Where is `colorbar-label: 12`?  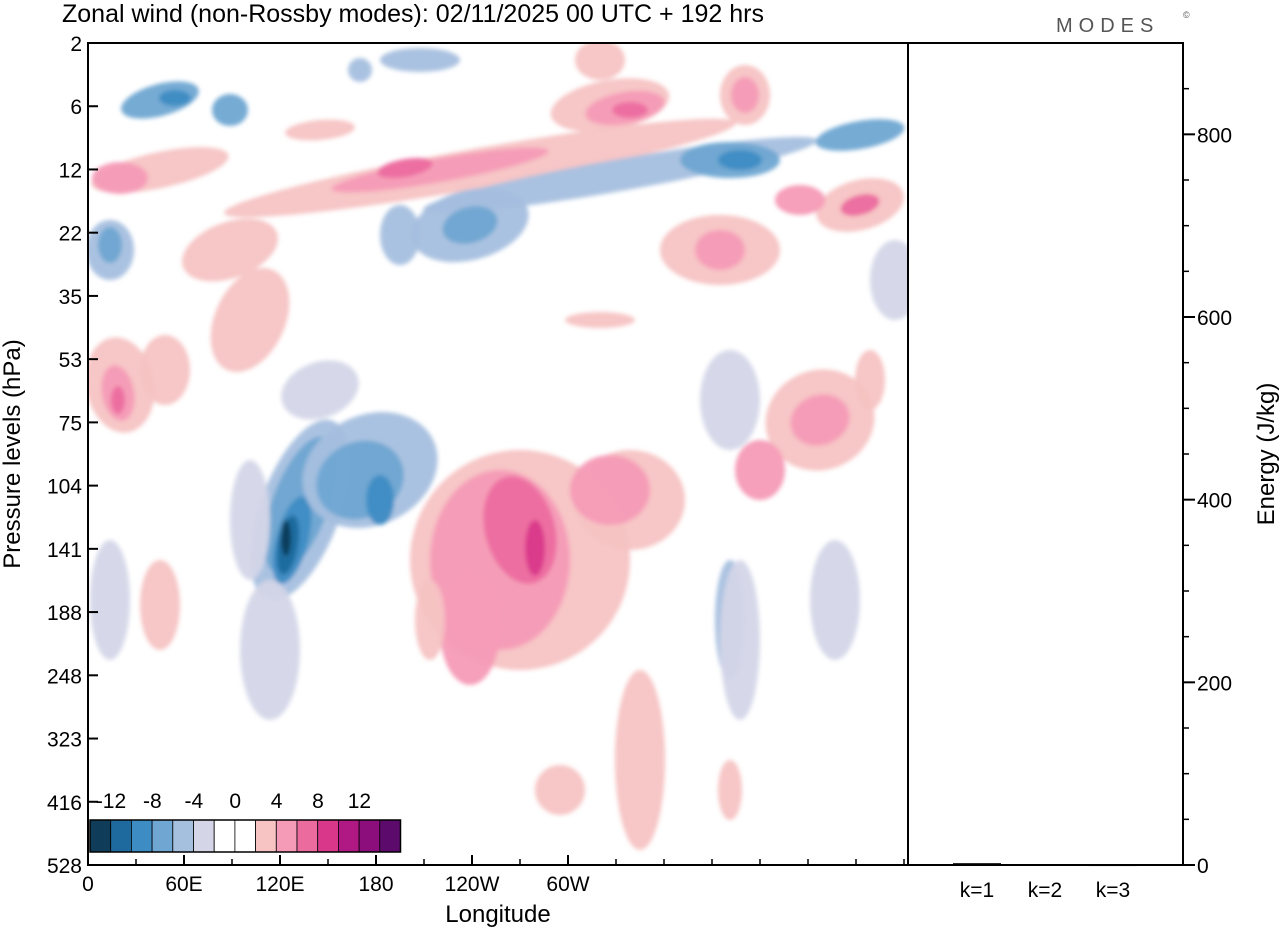
colorbar-label: 12 is located at coordinates (359, 801).